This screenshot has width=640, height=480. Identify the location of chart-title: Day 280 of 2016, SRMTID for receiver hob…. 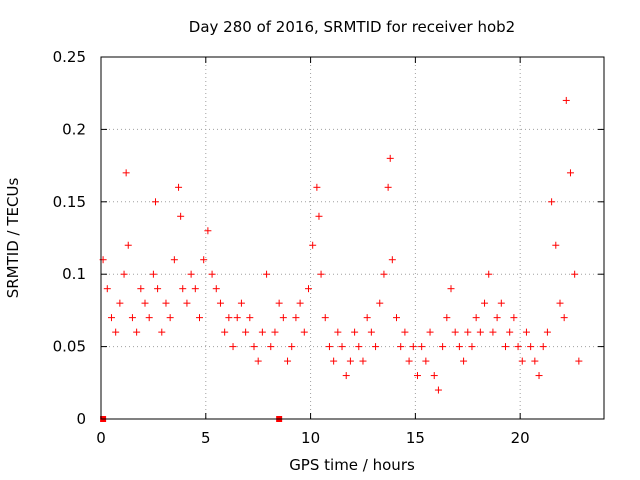
(352, 27).